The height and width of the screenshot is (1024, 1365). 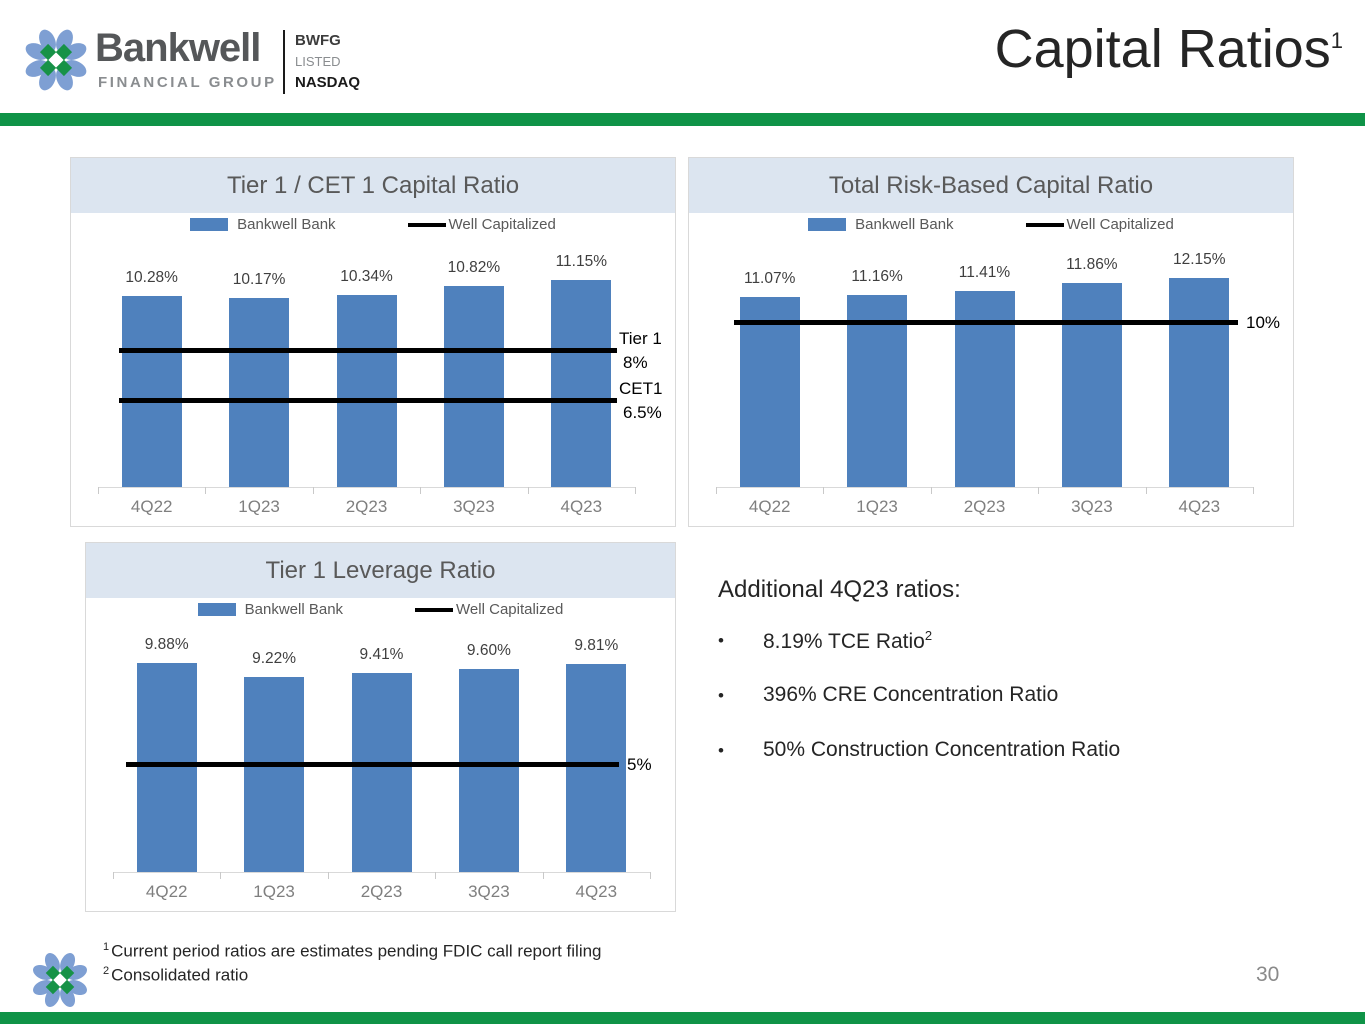 I want to click on footnote-2: 2 Consolidated ratio, so click(x=176, y=975).